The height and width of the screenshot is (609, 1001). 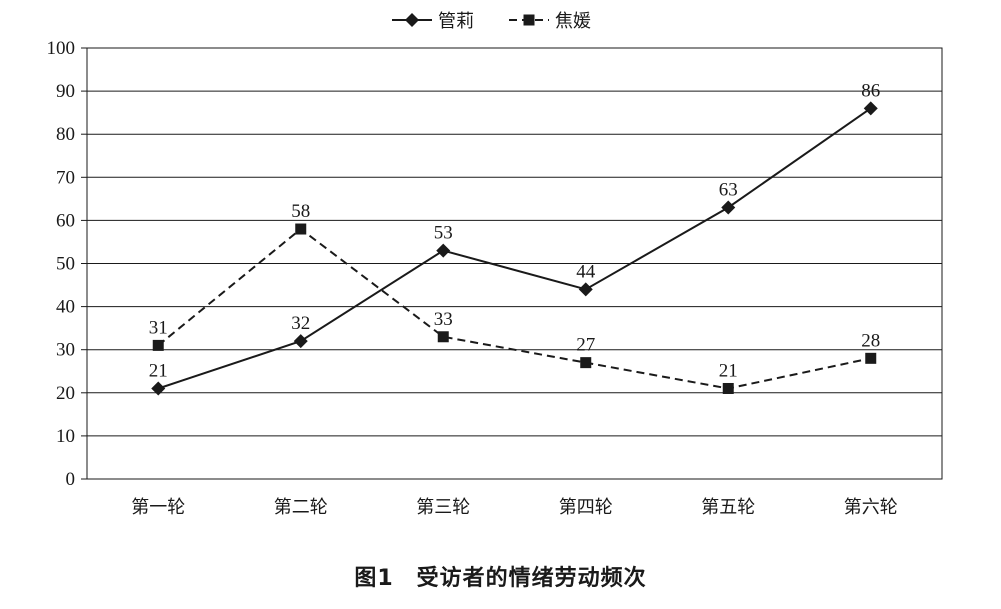 I want to click on figure-caption: 图1 受访者的情绪劳动频次, so click(x=500, y=578).